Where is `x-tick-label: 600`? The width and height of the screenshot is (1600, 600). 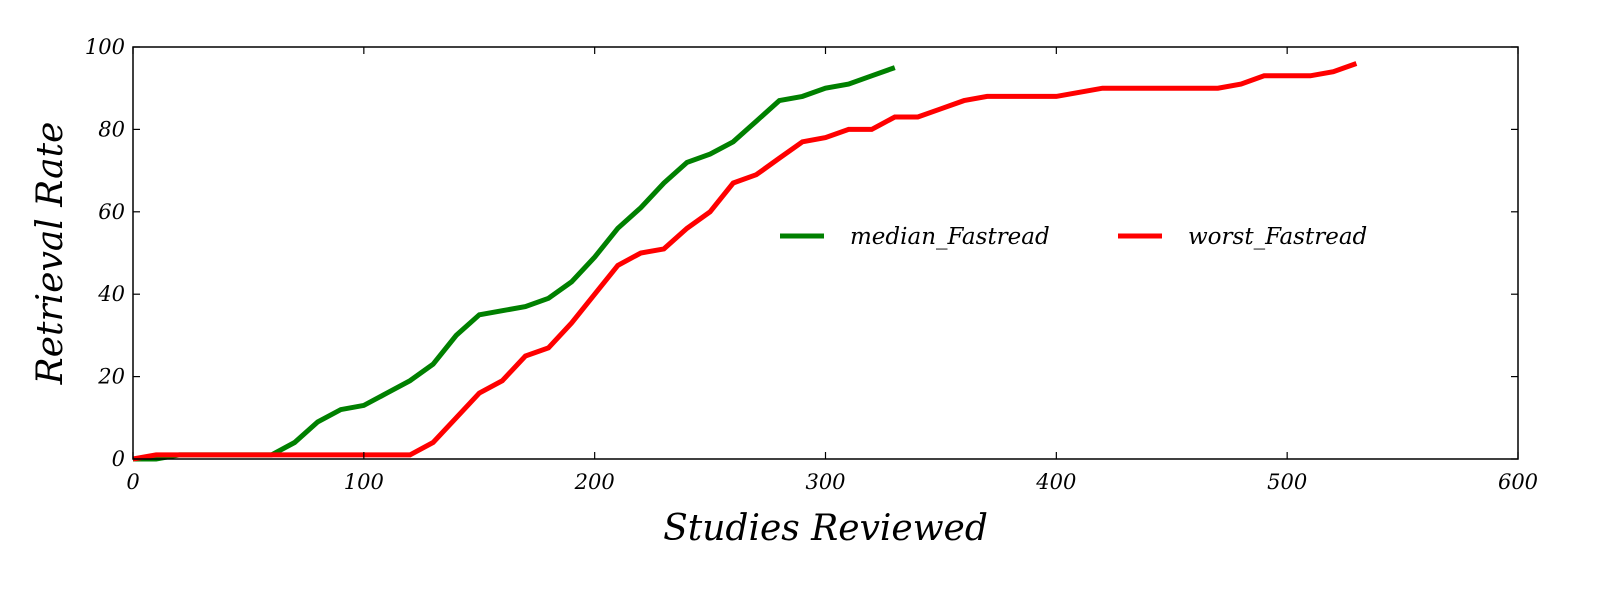 x-tick-label: 600 is located at coordinates (1518, 482).